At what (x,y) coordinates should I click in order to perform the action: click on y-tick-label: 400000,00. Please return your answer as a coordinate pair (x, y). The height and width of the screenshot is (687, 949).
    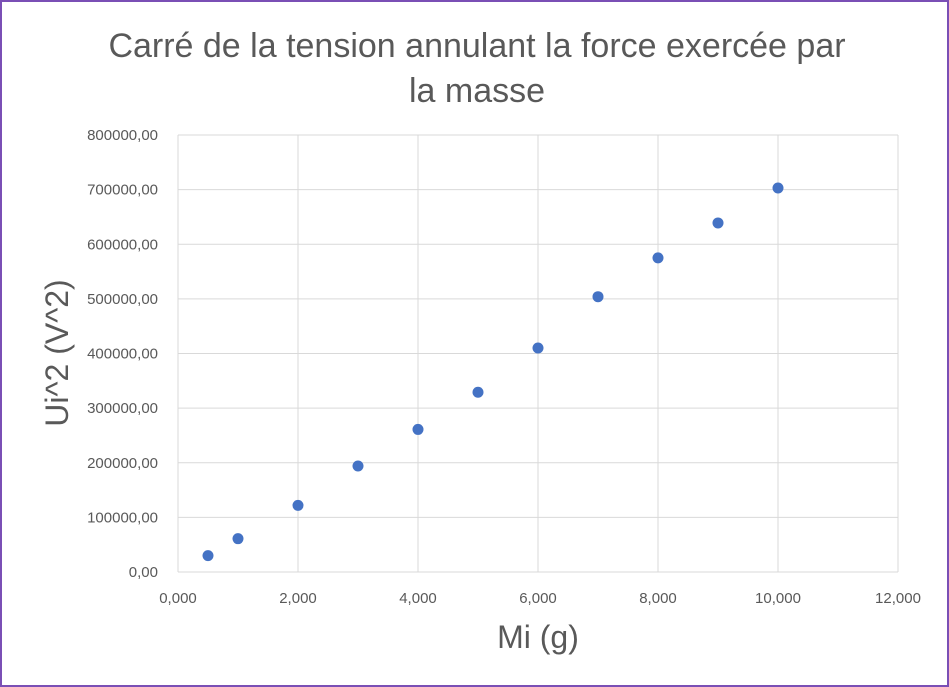
    Looking at the image, I should click on (122, 354).